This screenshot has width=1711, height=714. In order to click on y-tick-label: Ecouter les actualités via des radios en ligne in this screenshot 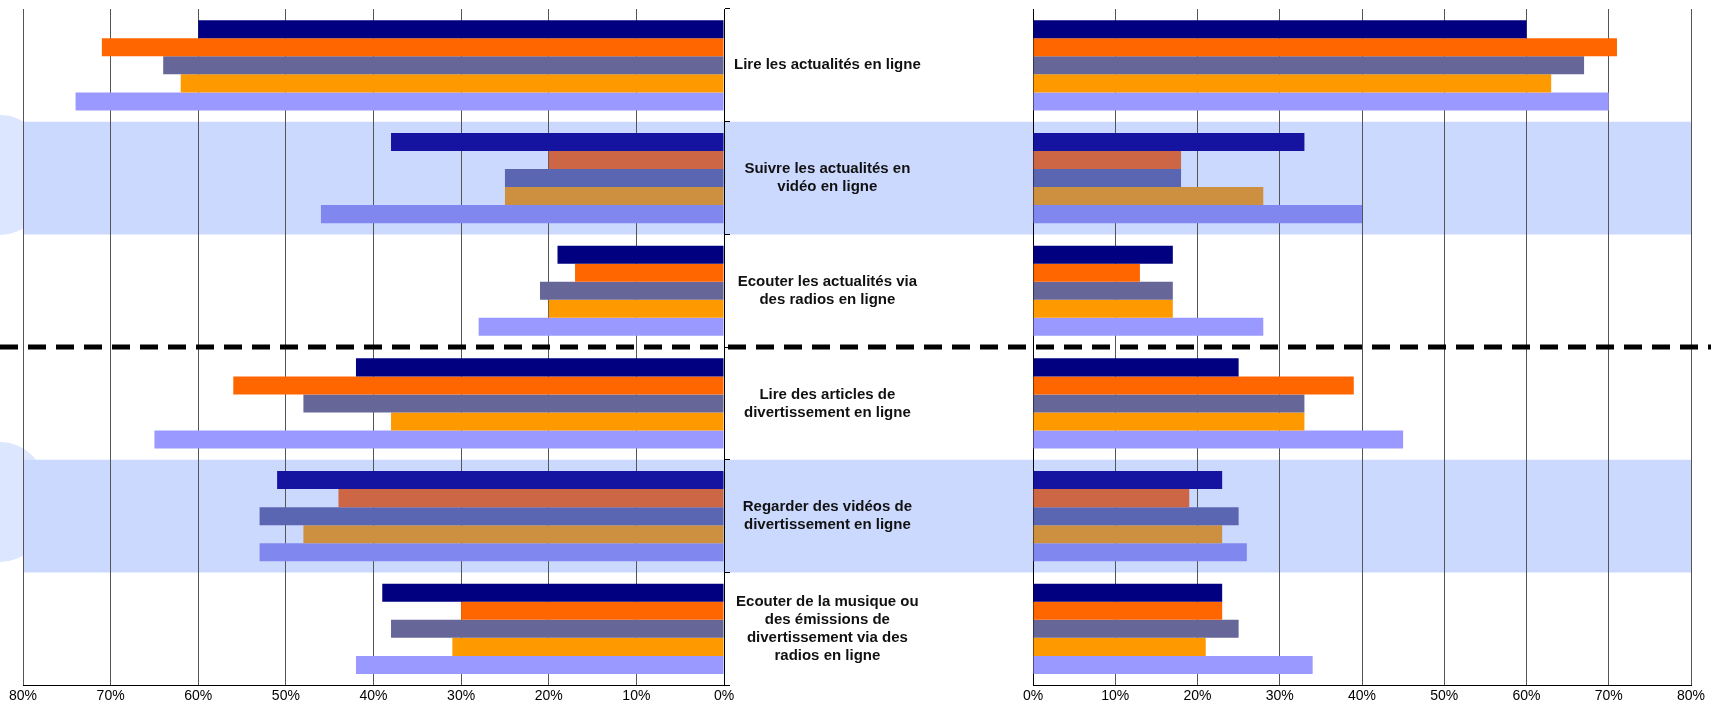, I will do `click(827, 289)`.